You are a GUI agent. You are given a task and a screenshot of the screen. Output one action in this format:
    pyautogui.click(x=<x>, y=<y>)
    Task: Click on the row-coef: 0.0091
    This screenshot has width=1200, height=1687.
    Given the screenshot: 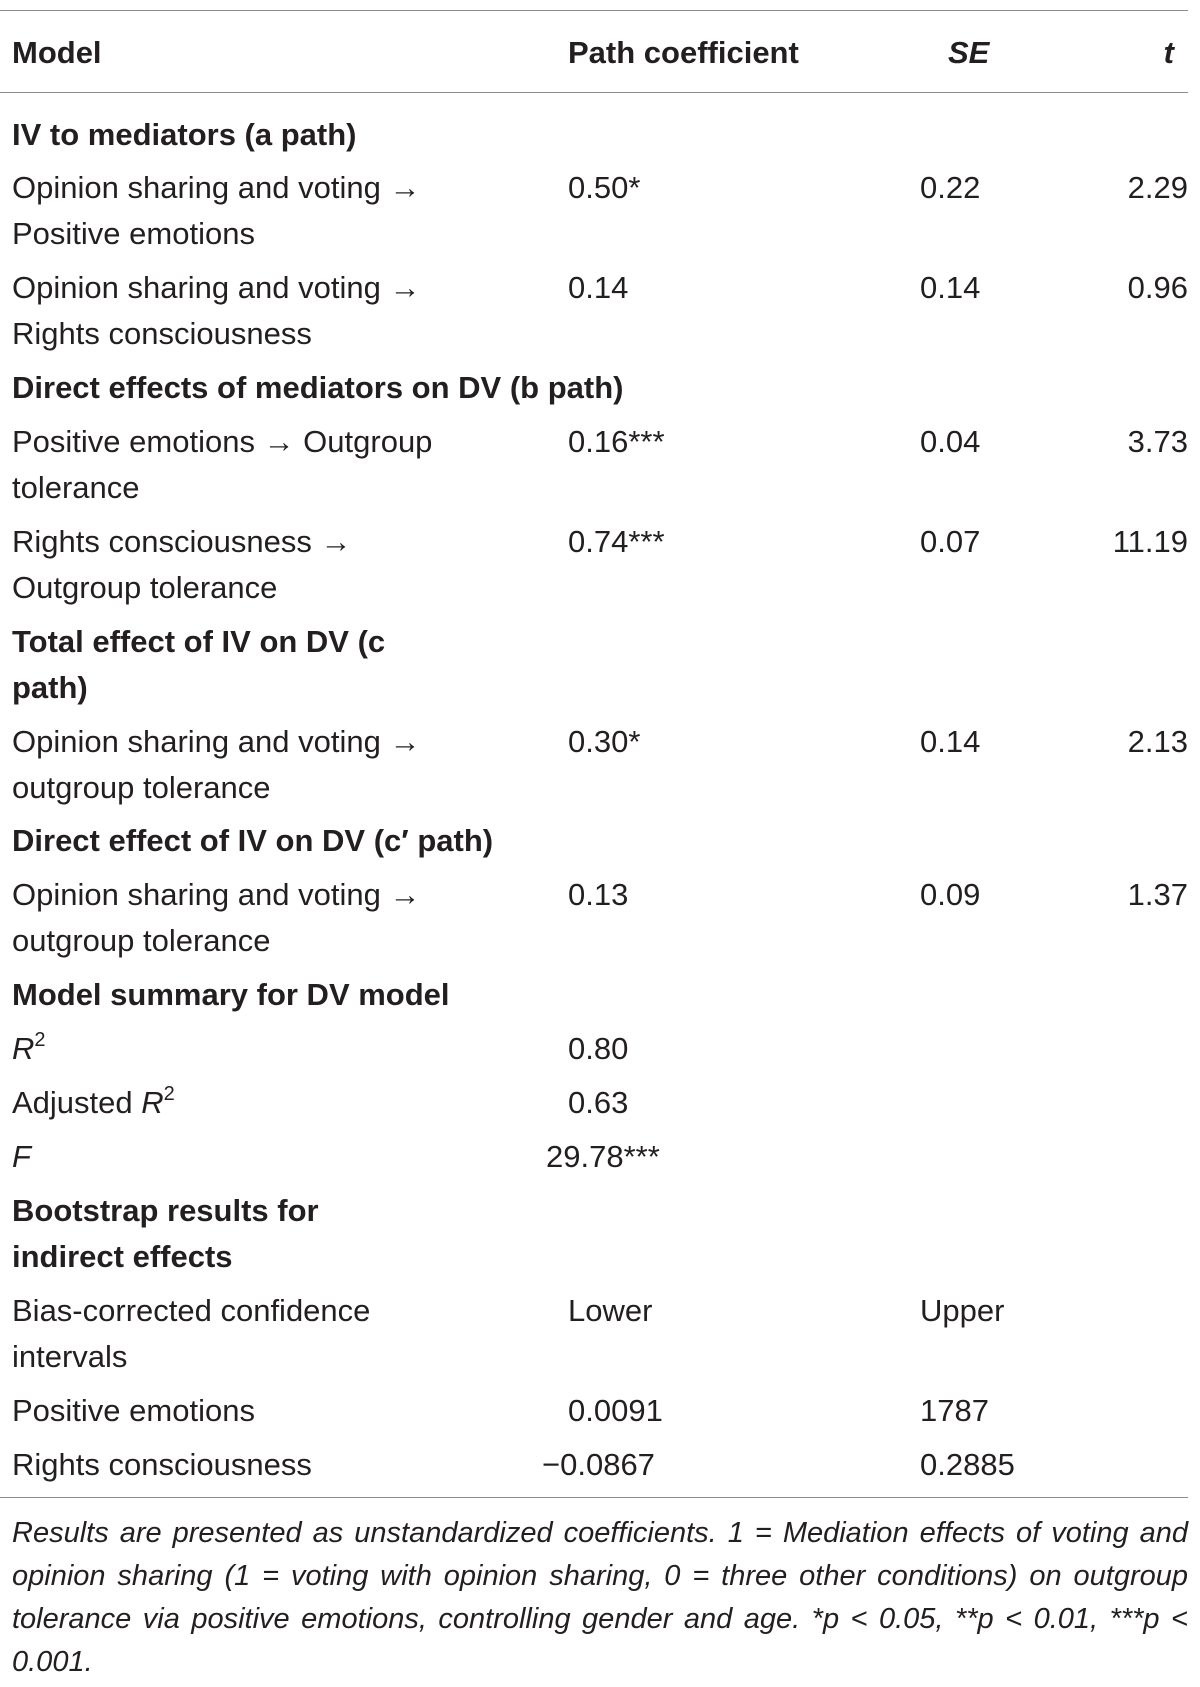 What is the action you would take?
    pyautogui.click(x=615, y=1410)
    